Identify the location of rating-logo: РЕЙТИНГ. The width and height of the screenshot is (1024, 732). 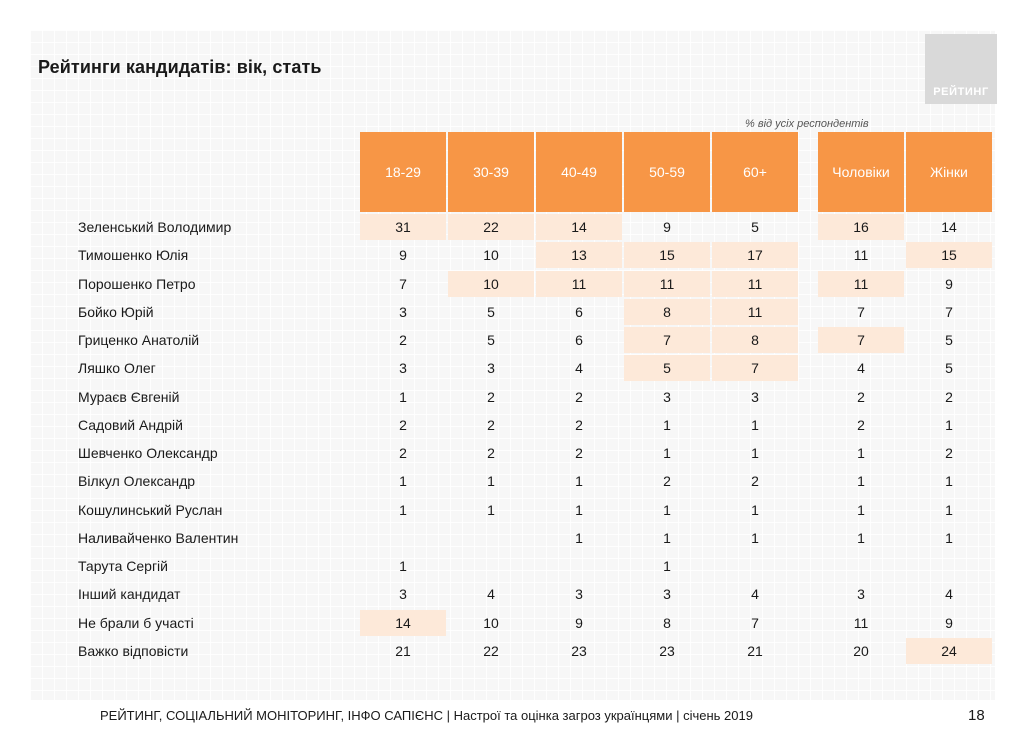
(961, 69).